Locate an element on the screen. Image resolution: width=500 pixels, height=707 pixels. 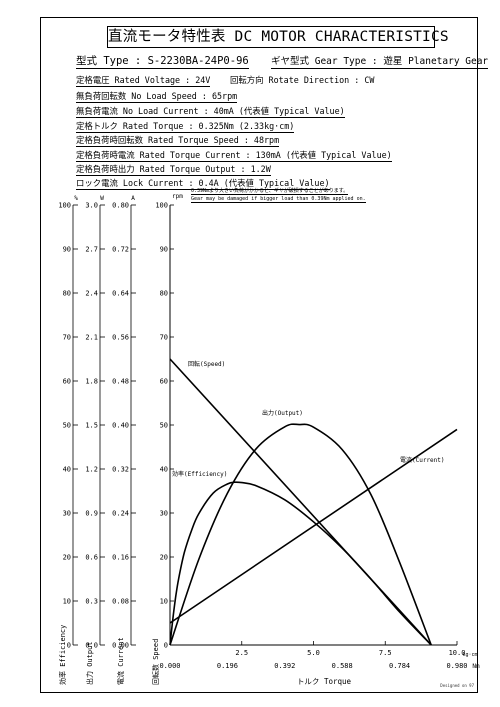
output-tick-label: 1.2 is located at coordinates (91, 470).